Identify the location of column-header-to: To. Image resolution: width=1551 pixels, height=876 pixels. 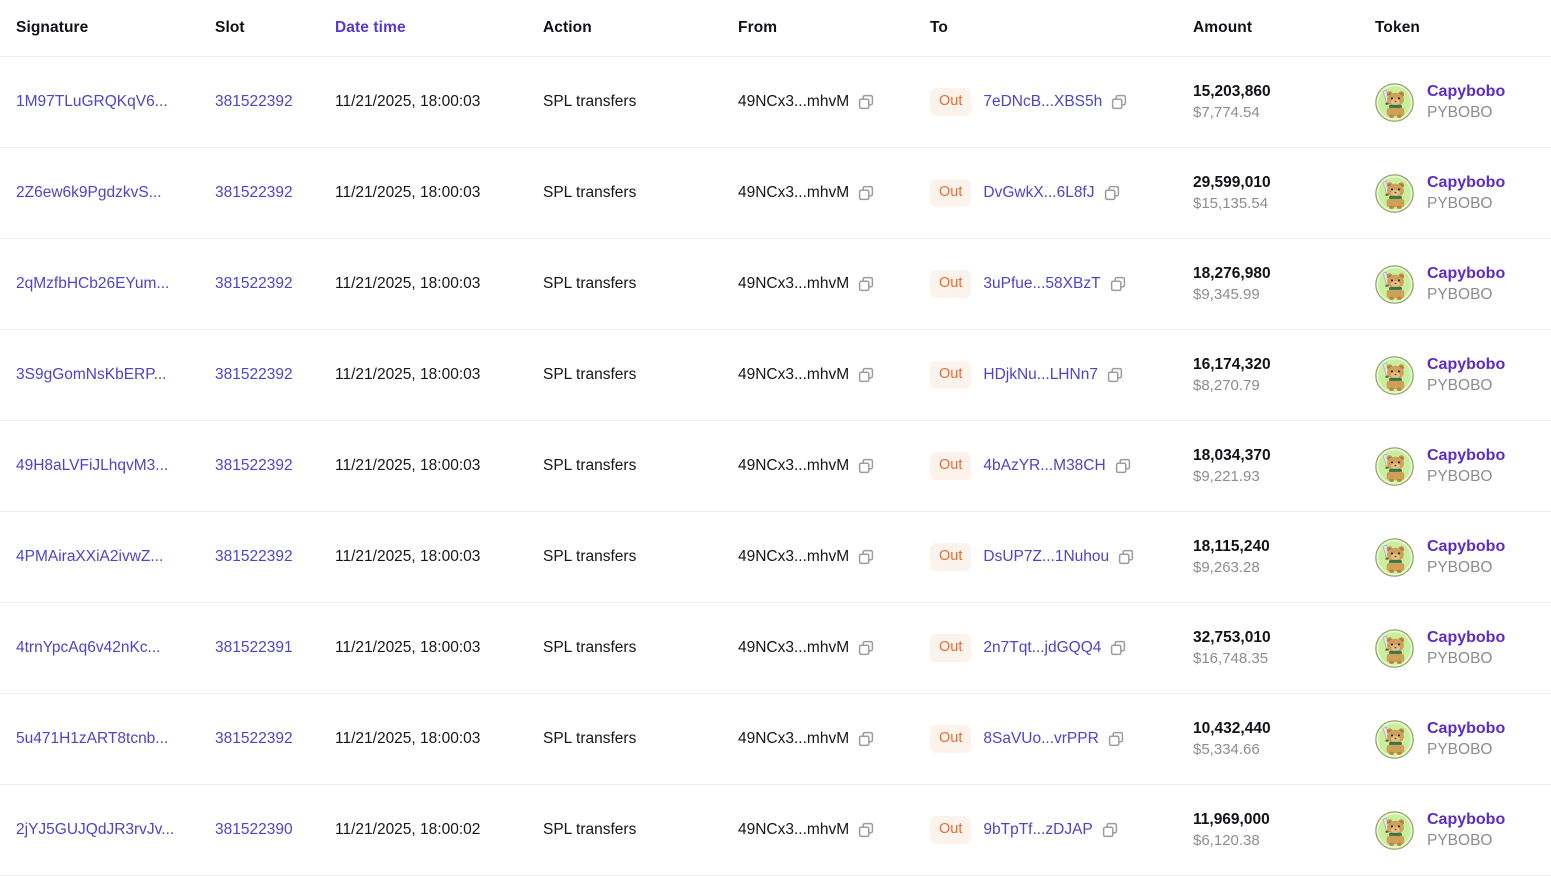
(939, 27).